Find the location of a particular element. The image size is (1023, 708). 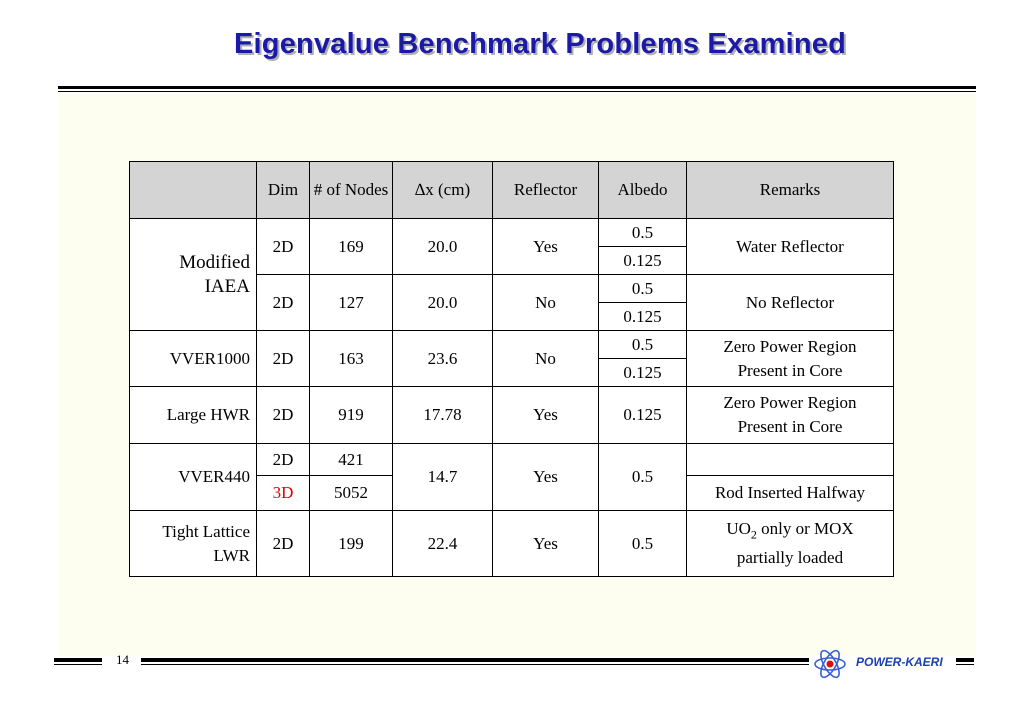

table-row: VVER440 2D 421 14.7 Yes 0.5 is located at coordinates (511, 477).